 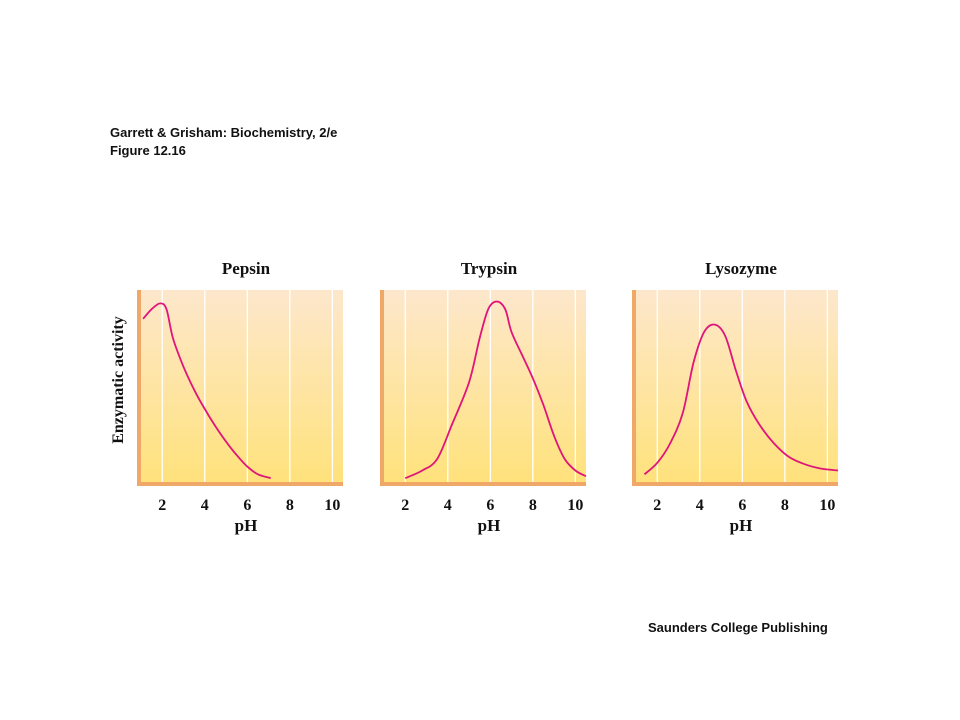 What do you see at coordinates (738, 627) in the screenshot?
I see `publisher-credit: Saunders College Publishing` at bounding box center [738, 627].